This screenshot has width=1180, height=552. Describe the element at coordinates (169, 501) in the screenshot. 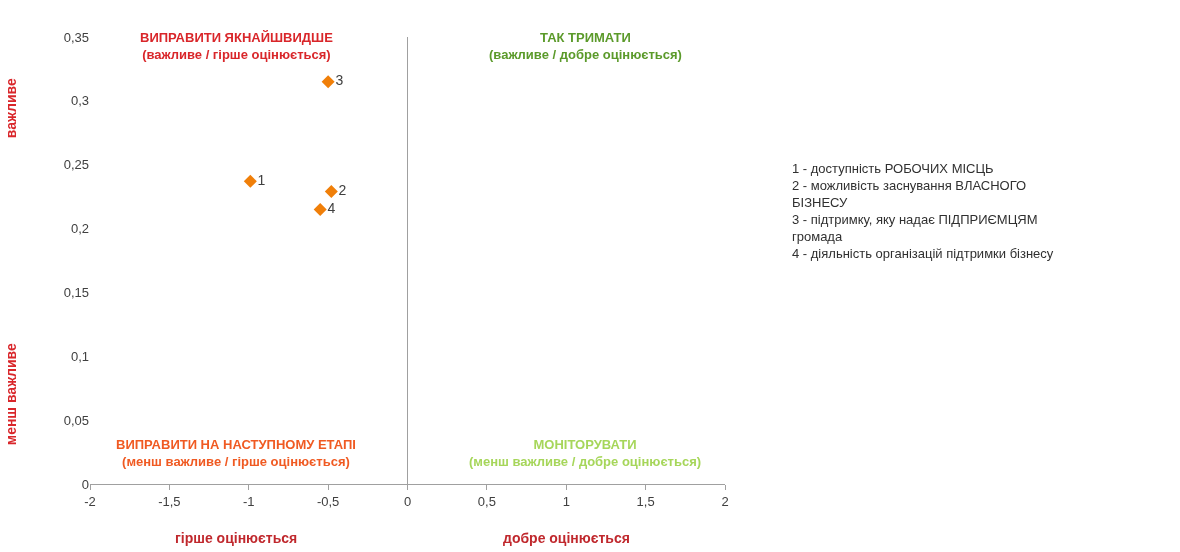

I see `x-tick-label: -1,5` at that location.